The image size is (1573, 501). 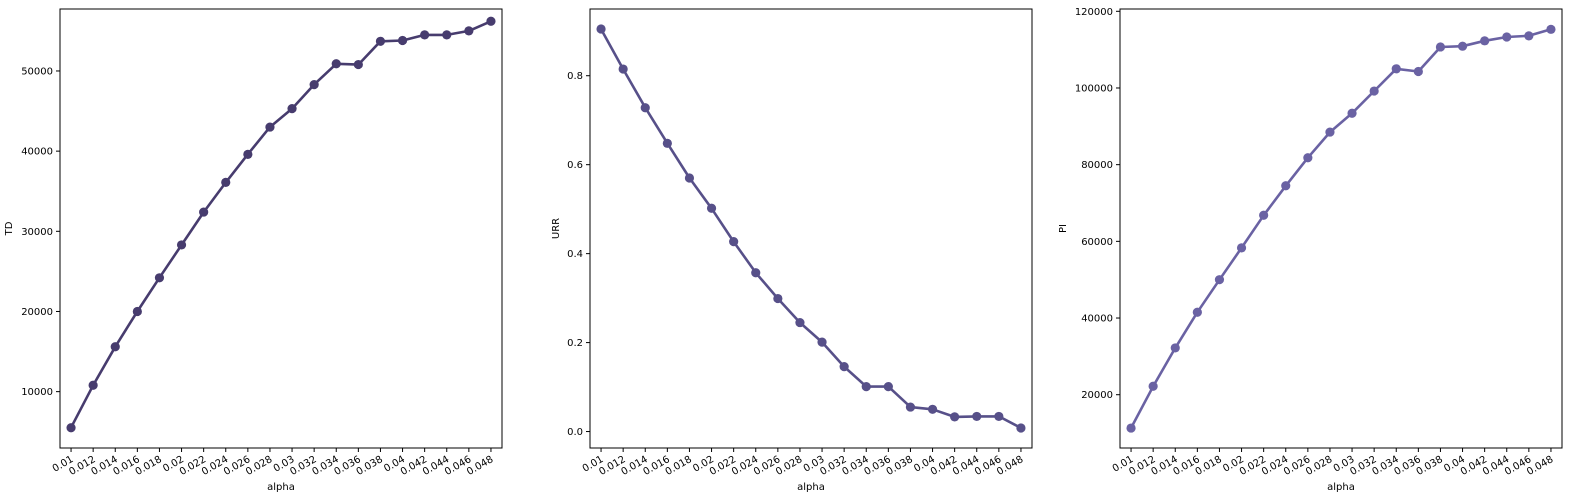 I want to click on y-tick-label: 10000, so click(x=37, y=392).